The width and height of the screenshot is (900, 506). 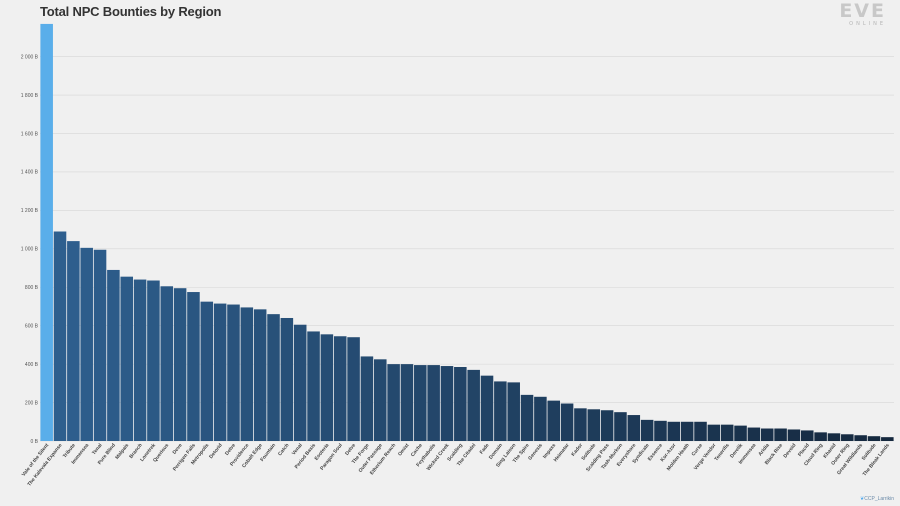 I want to click on x-category-label: Devoid, so click(x=790, y=451).